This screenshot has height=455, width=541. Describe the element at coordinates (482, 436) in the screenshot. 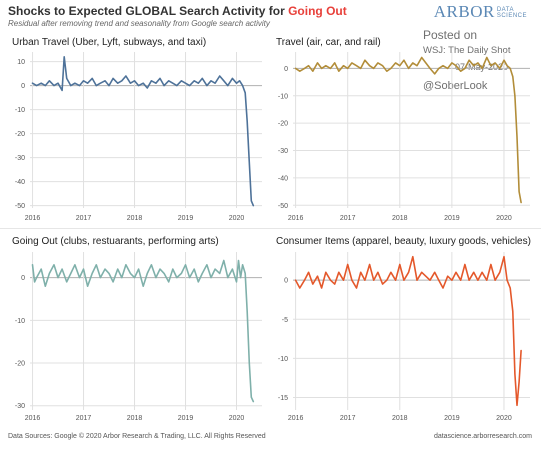

I see `footer-website: datascience.arborresearch.com` at that location.